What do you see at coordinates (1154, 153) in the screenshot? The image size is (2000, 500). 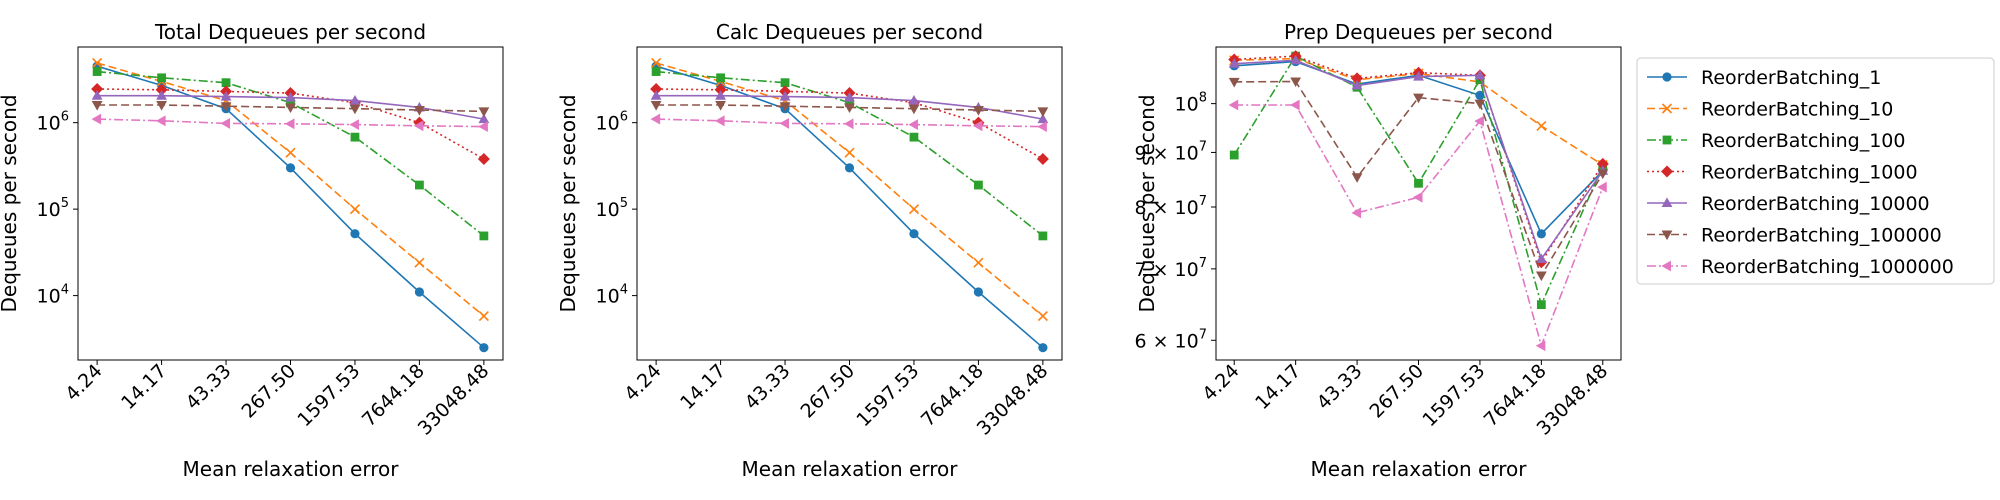 I see `y-tick-mantissa: 9 ×` at bounding box center [1154, 153].